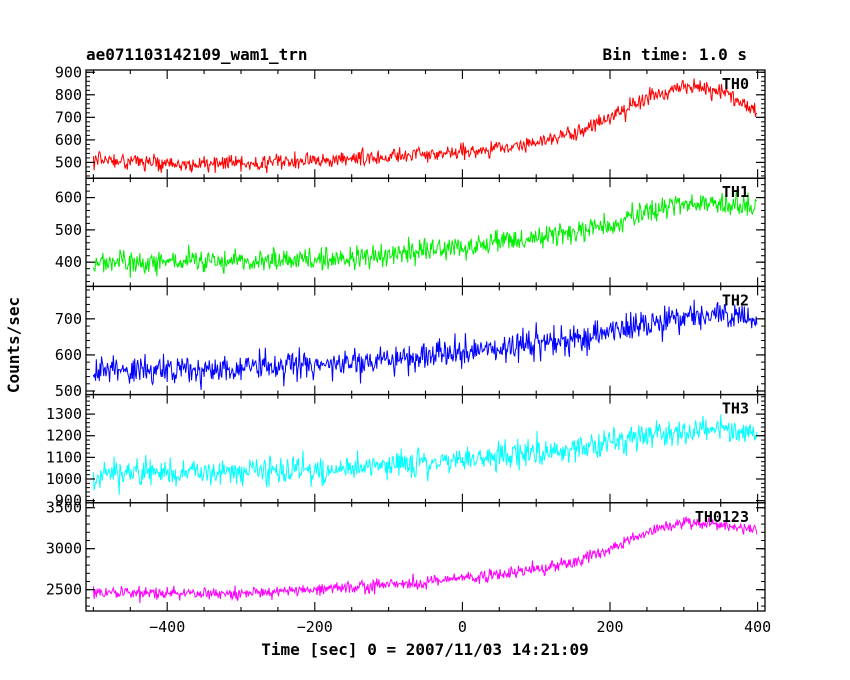 Image resolution: width=850 pixels, height=680 pixels. I want to click on x-tick-label: −400, so click(167, 627).